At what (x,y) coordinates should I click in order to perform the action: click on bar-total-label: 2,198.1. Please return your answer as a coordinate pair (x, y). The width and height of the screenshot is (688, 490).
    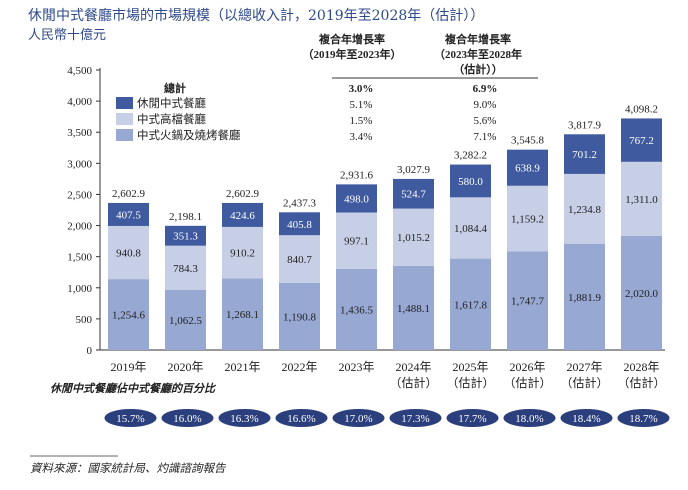
    Looking at the image, I should click on (185, 217).